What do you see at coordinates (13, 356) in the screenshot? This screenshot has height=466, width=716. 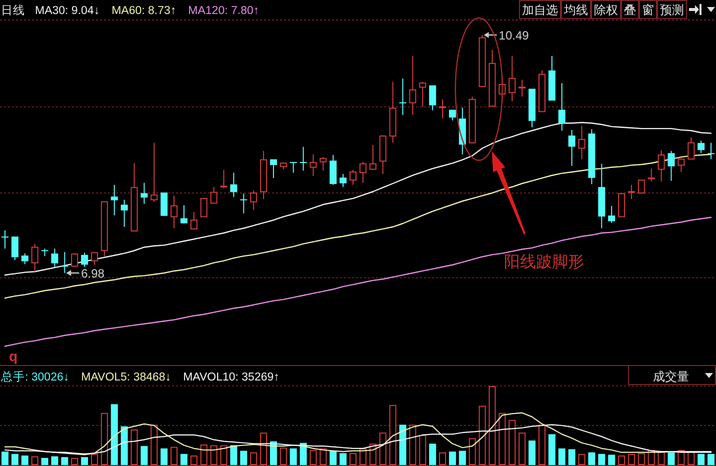 I see `text: q` at bounding box center [13, 356].